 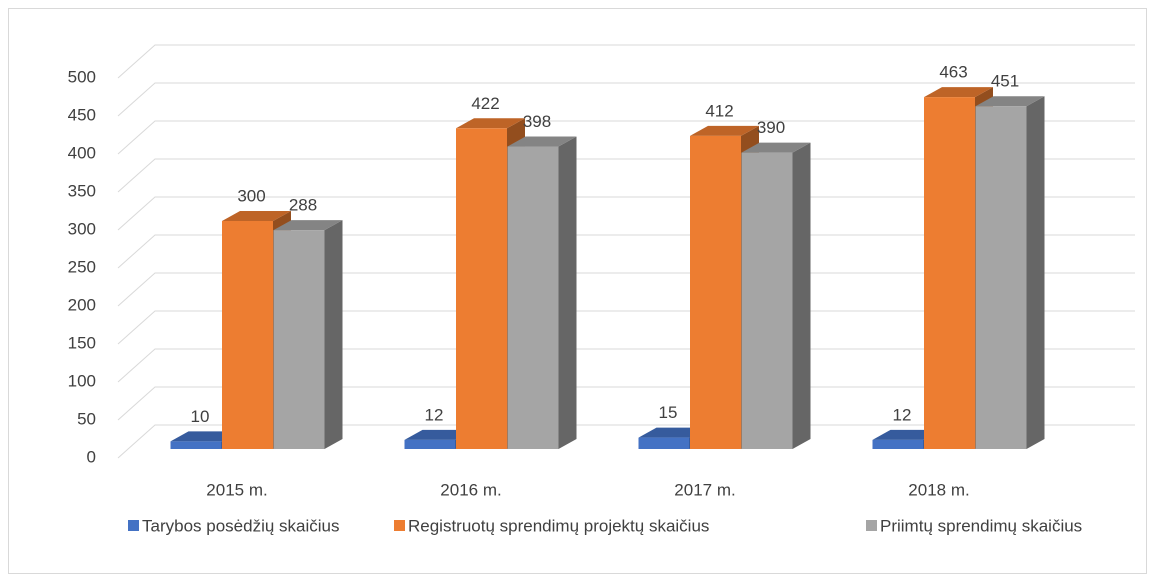 I want to click on y-tick-label: 150, so click(x=82, y=342).